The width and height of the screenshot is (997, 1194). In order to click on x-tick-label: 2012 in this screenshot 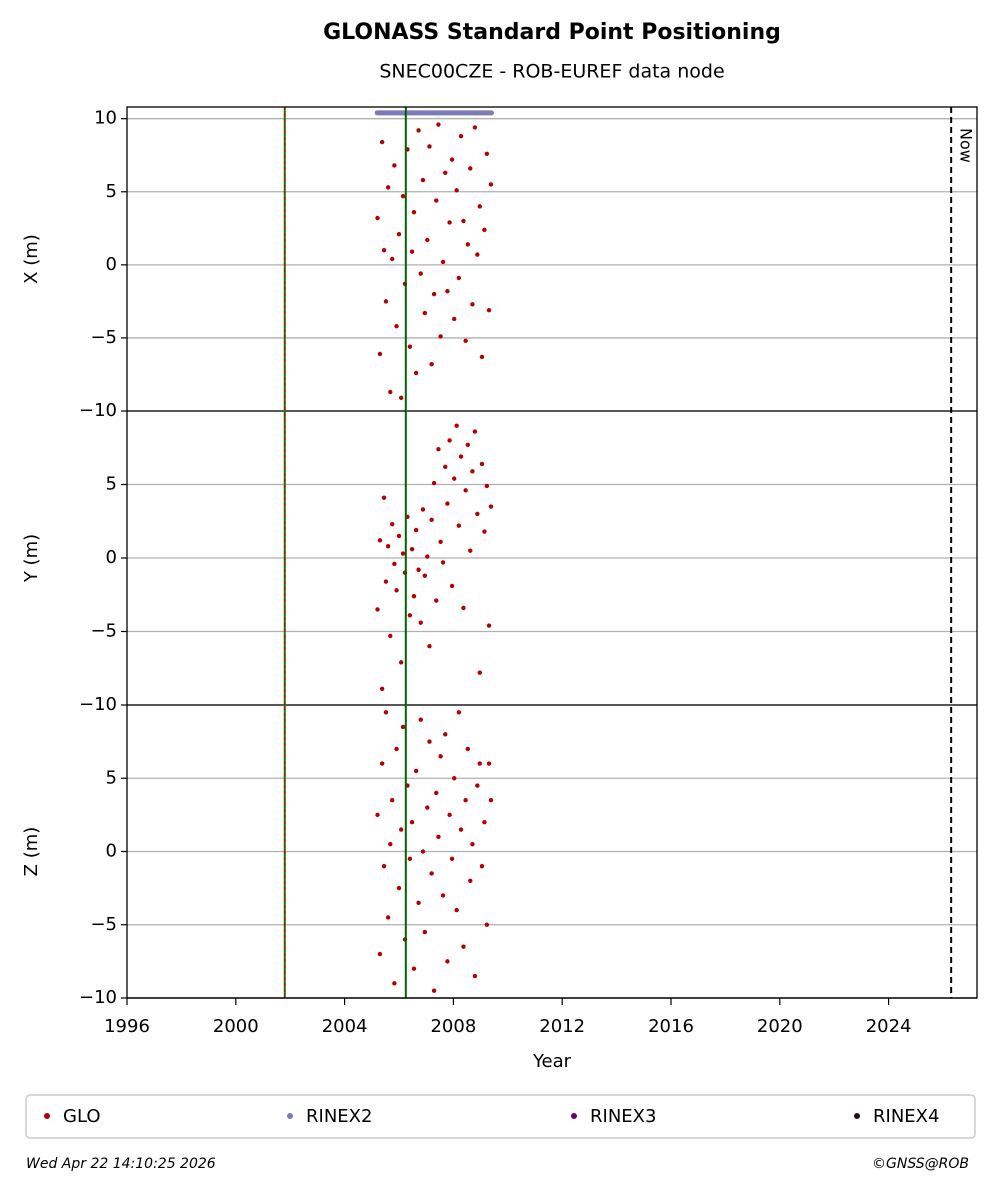, I will do `click(562, 1026)`.